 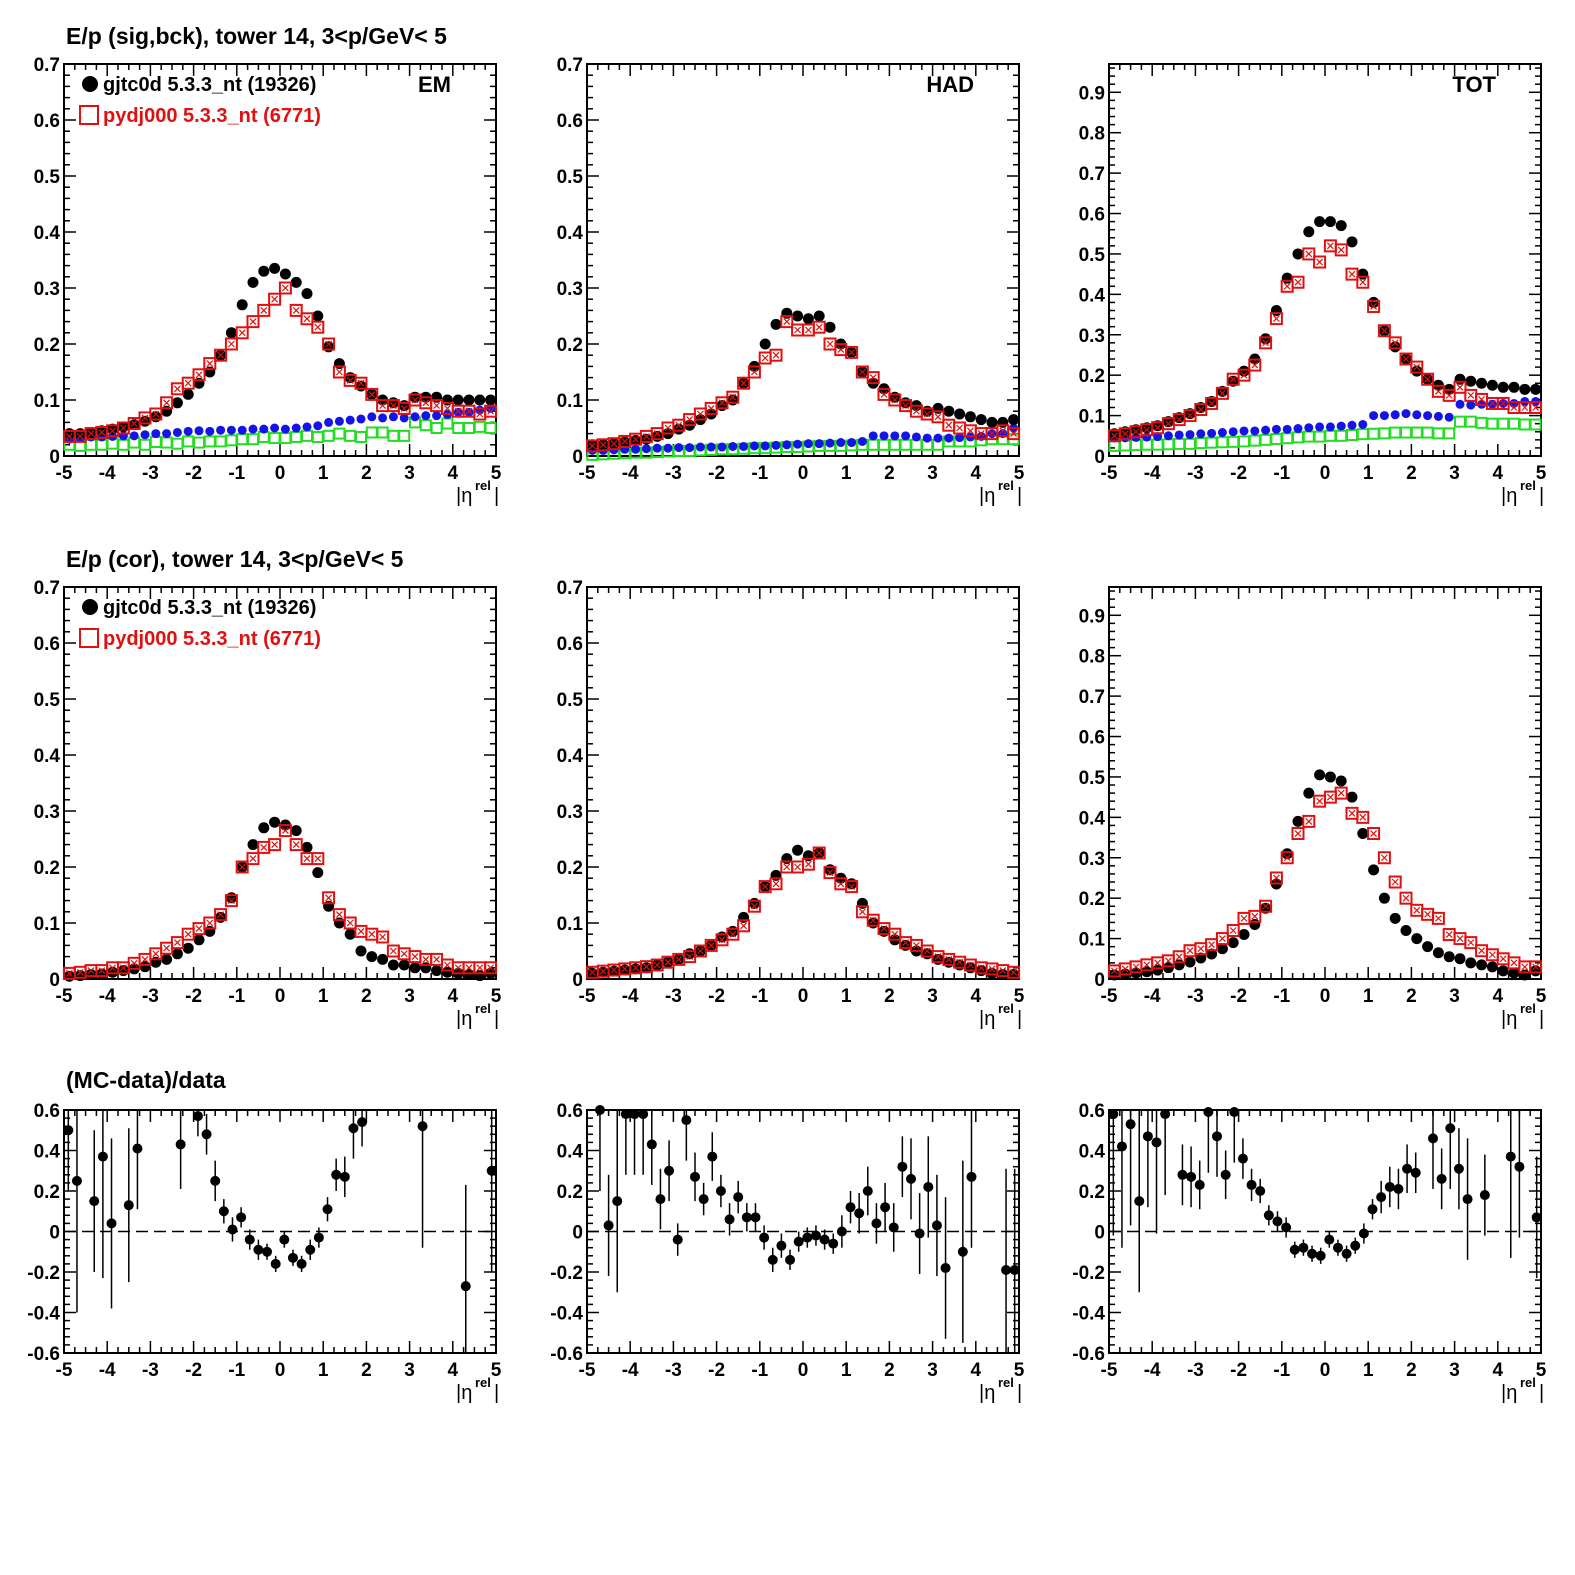 I want to click on y-tick-label: 0.7, so click(x=1092, y=174).